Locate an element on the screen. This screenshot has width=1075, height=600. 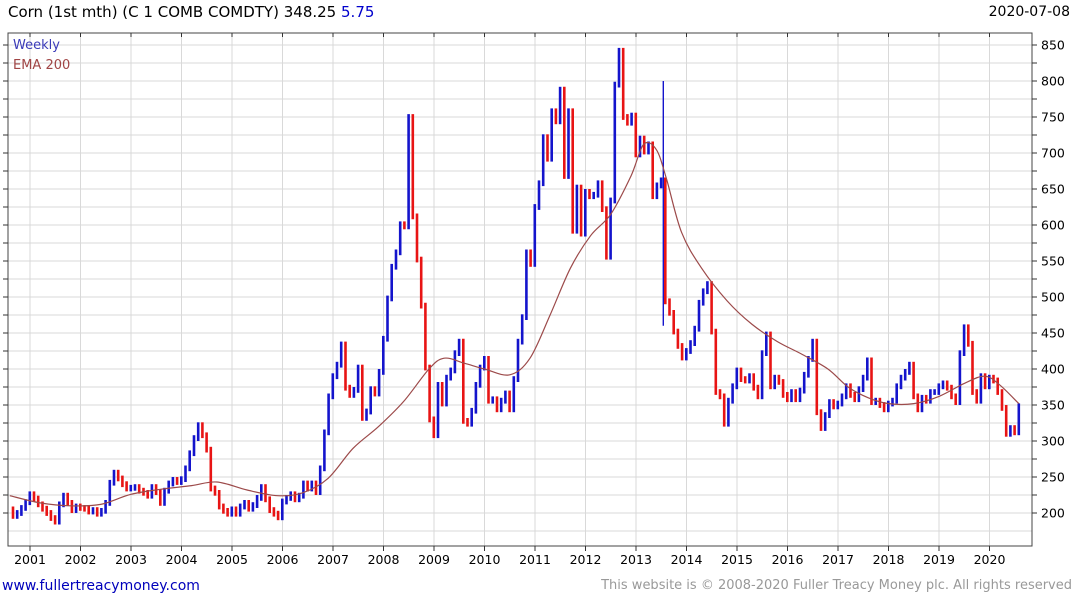
x-axis-label: 2015 is located at coordinates (737, 559).